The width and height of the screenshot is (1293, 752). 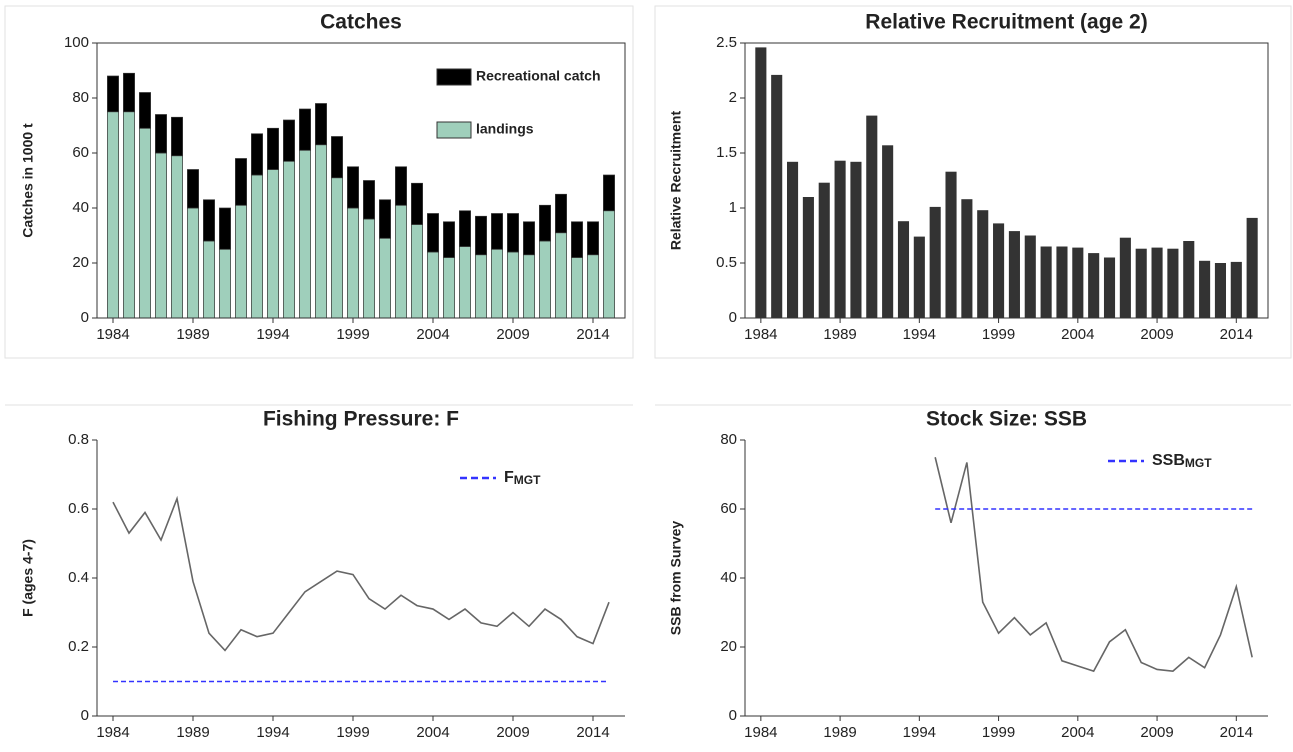 What do you see at coordinates (78, 439) in the screenshot?
I see `y-tick-label: 0.8` at bounding box center [78, 439].